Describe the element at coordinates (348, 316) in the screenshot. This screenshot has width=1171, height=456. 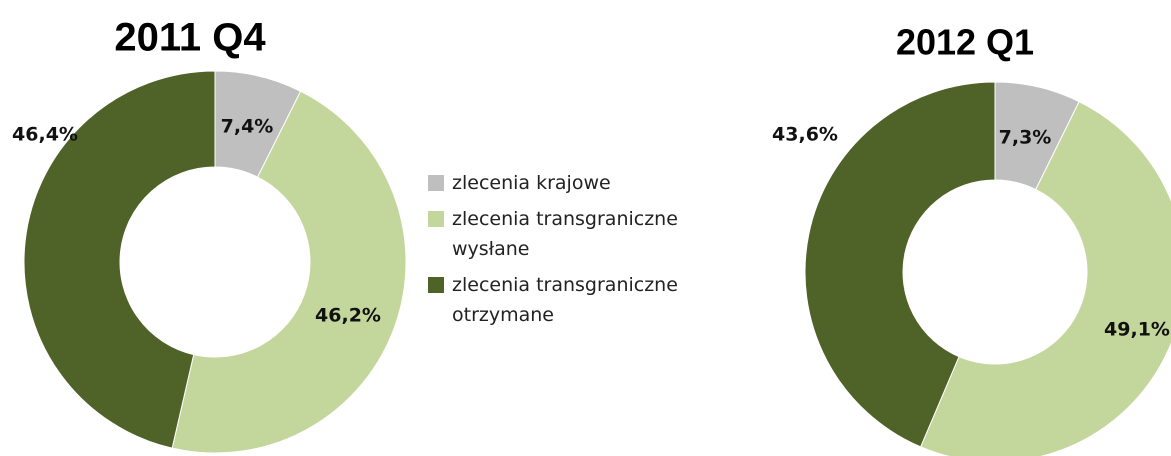
I see `data-label: 46,2%` at that location.